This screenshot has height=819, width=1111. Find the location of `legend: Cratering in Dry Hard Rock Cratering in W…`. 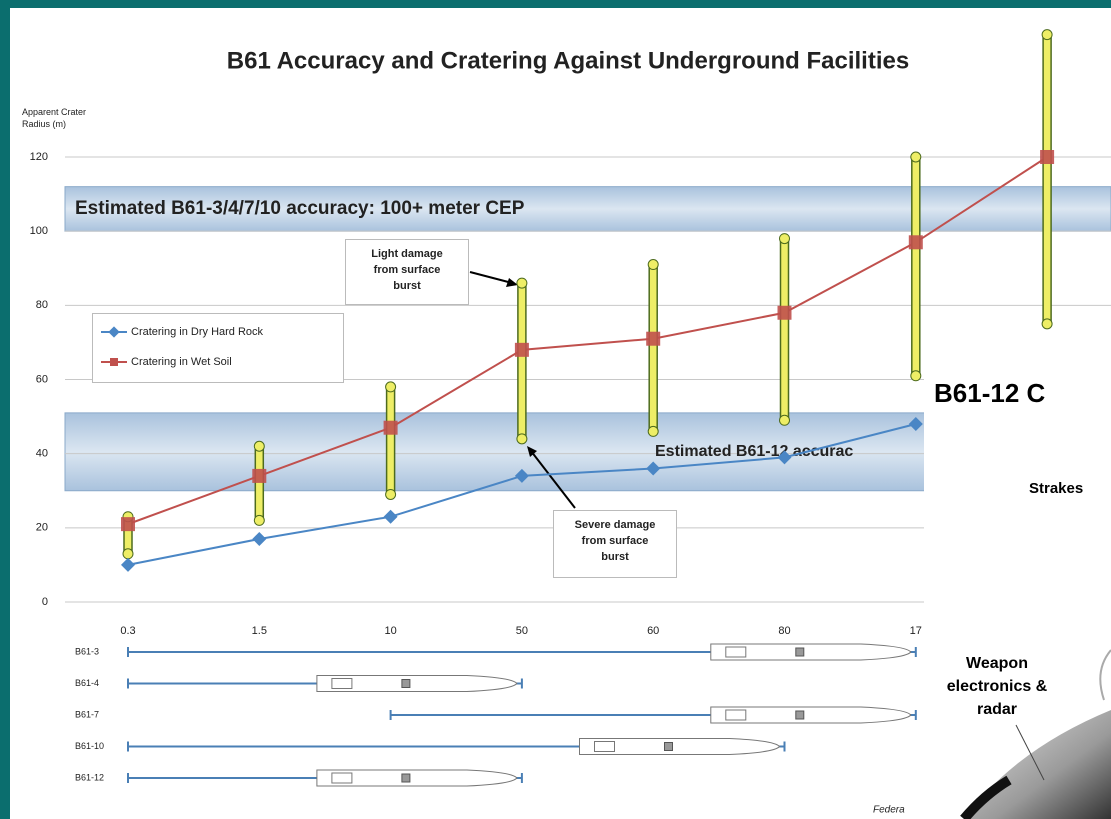

legend: Cratering in Dry Hard Rock Cratering in W… is located at coordinates (218, 348).